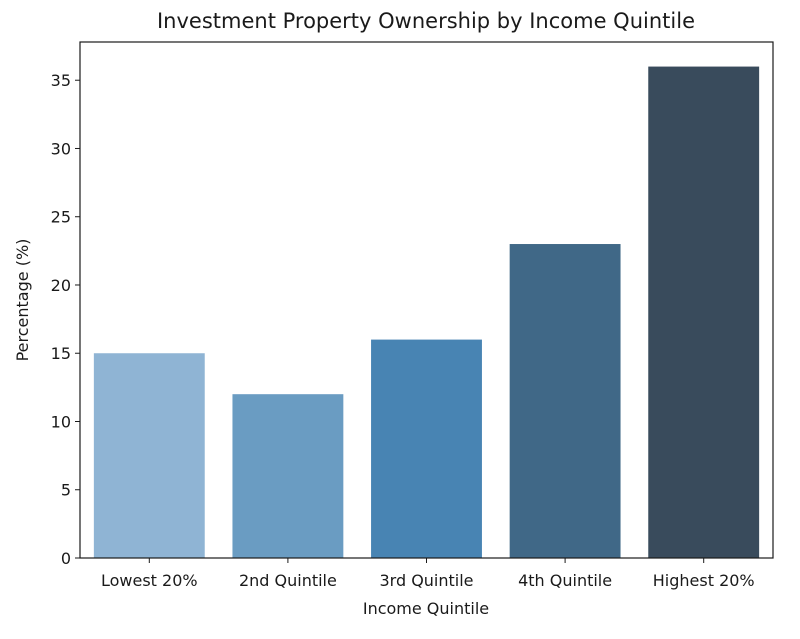 The width and height of the screenshot is (800, 639). Describe the element at coordinates (61, 353) in the screenshot. I see `y-tick-label: 15` at that location.